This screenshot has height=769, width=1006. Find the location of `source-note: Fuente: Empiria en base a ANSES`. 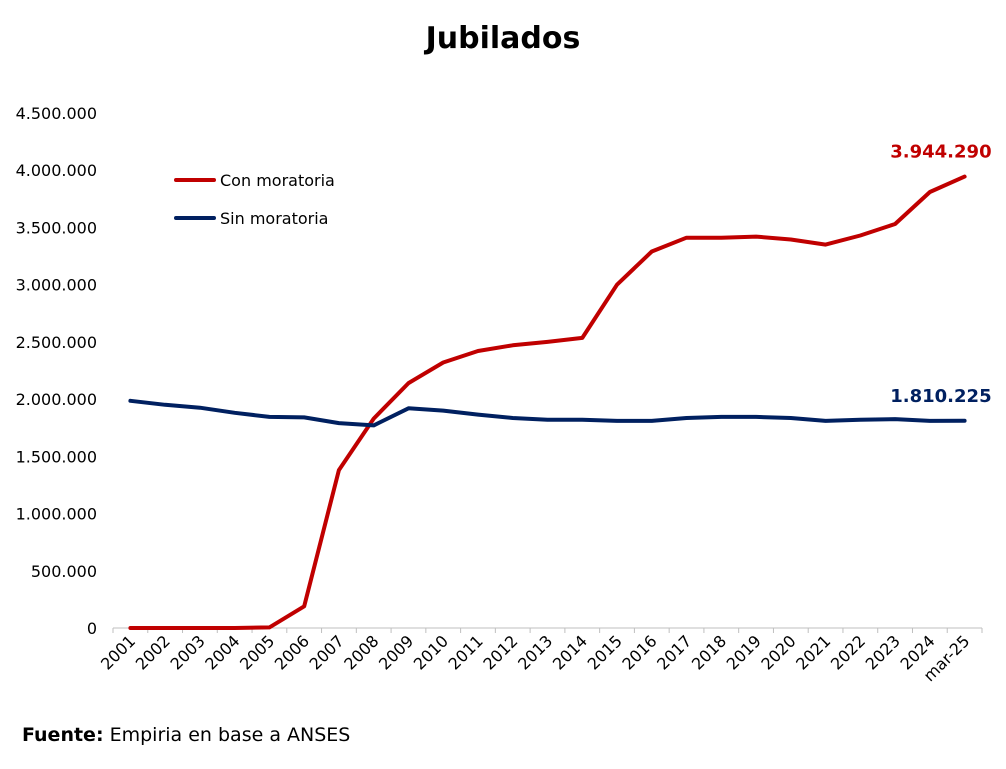

source-note: Fuente: Empiria en base a ANSES is located at coordinates (186, 735).